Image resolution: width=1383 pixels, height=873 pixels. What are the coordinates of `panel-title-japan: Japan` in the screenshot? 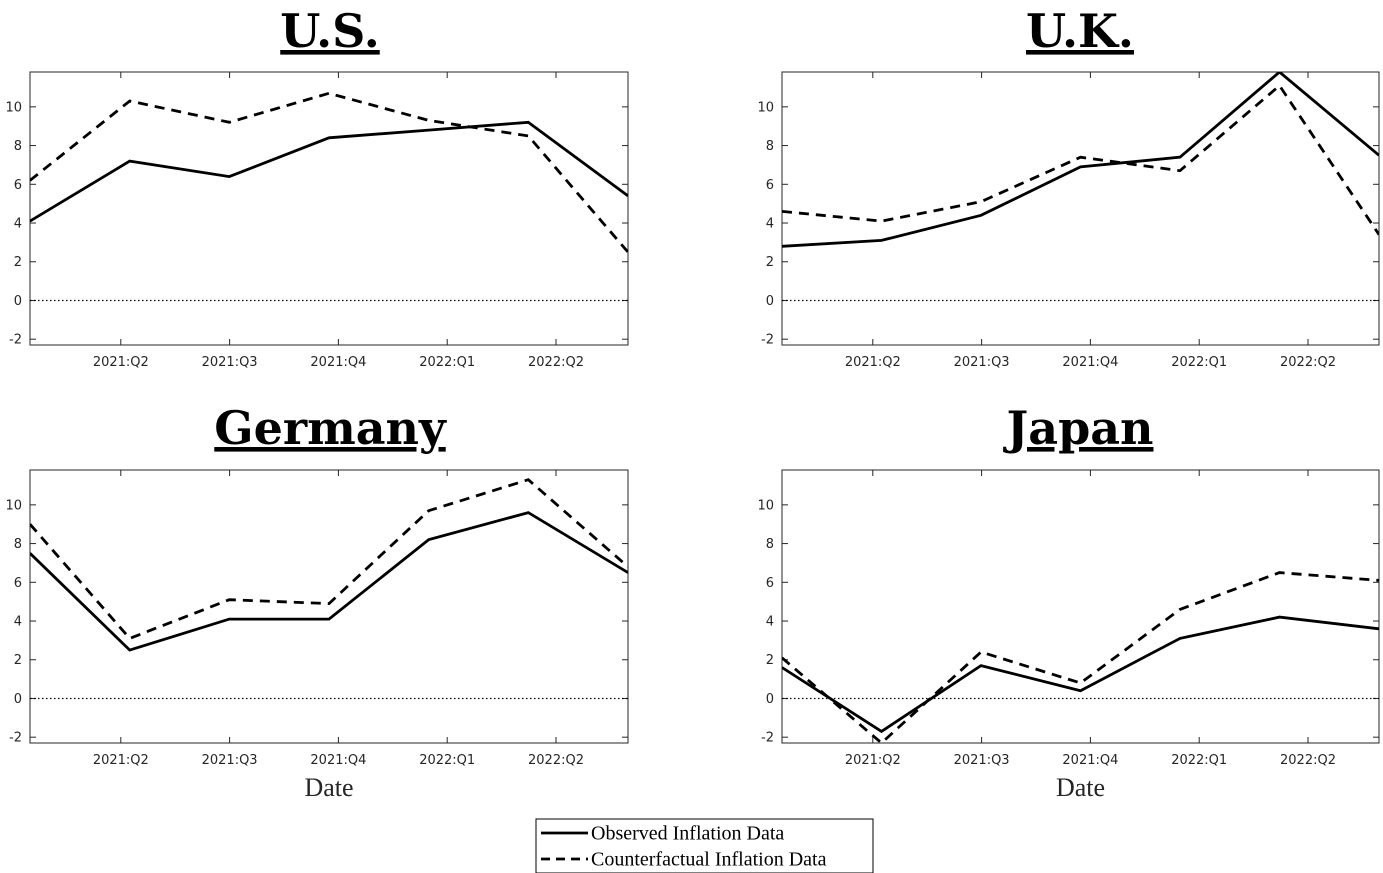 It's located at (1078, 428).